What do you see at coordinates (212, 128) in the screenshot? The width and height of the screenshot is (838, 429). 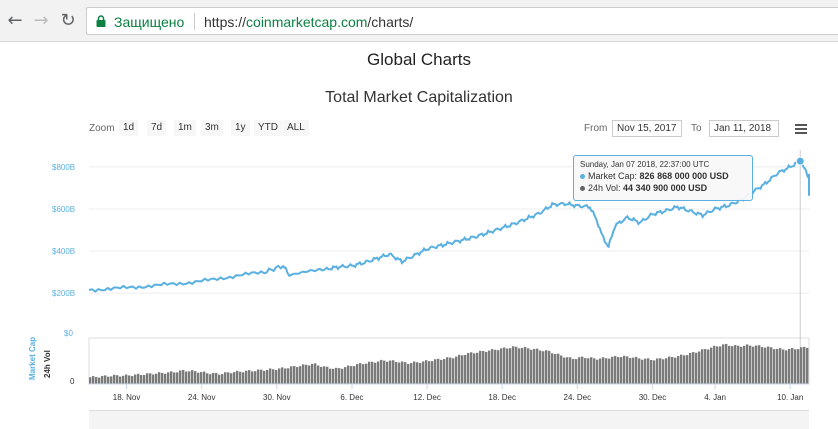 I see `zoom-3m-button: 3m` at bounding box center [212, 128].